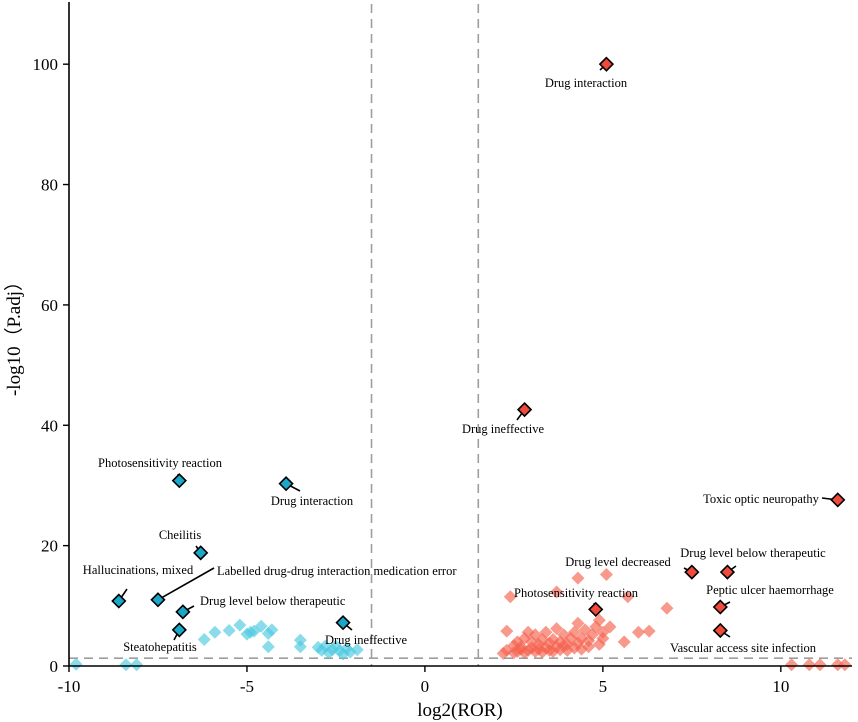 The height and width of the screenshot is (722, 858). I want to click on y-tick-label: 80, so click(49, 185).